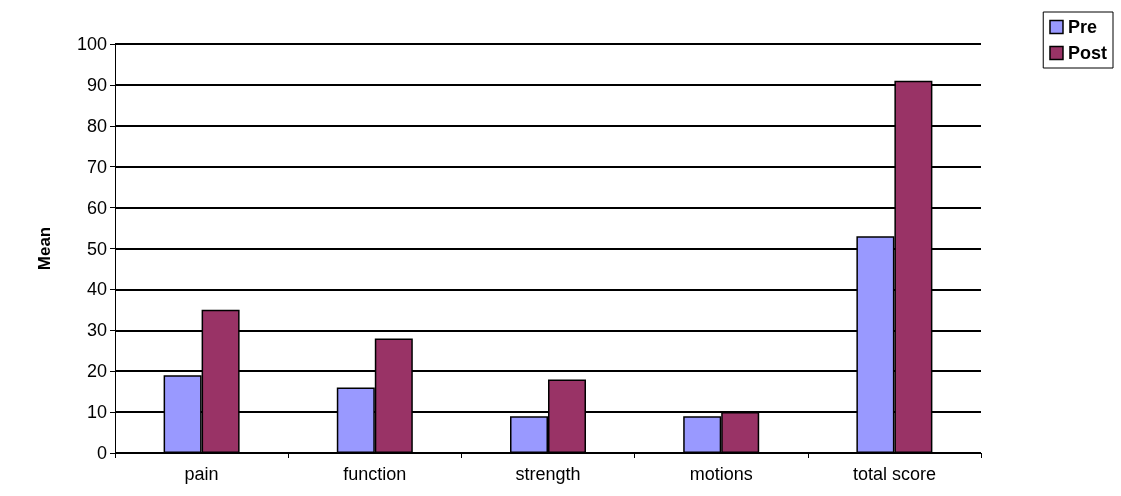  I want to click on y-tick-label: 100, so click(91, 44).